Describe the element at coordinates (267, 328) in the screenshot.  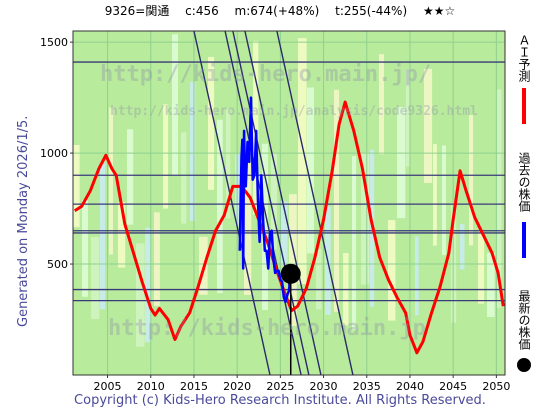
I see `watermark-3: http://kids-hero.main.jp` at that location.